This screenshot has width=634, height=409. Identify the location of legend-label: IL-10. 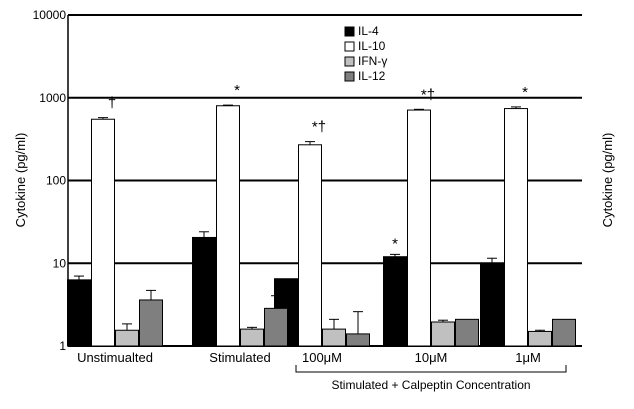
(372, 46).